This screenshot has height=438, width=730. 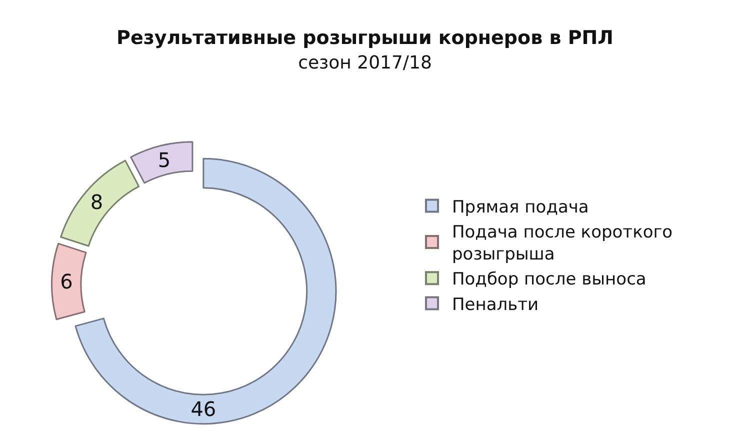 I want to click on data-label: 6, so click(x=66, y=282).